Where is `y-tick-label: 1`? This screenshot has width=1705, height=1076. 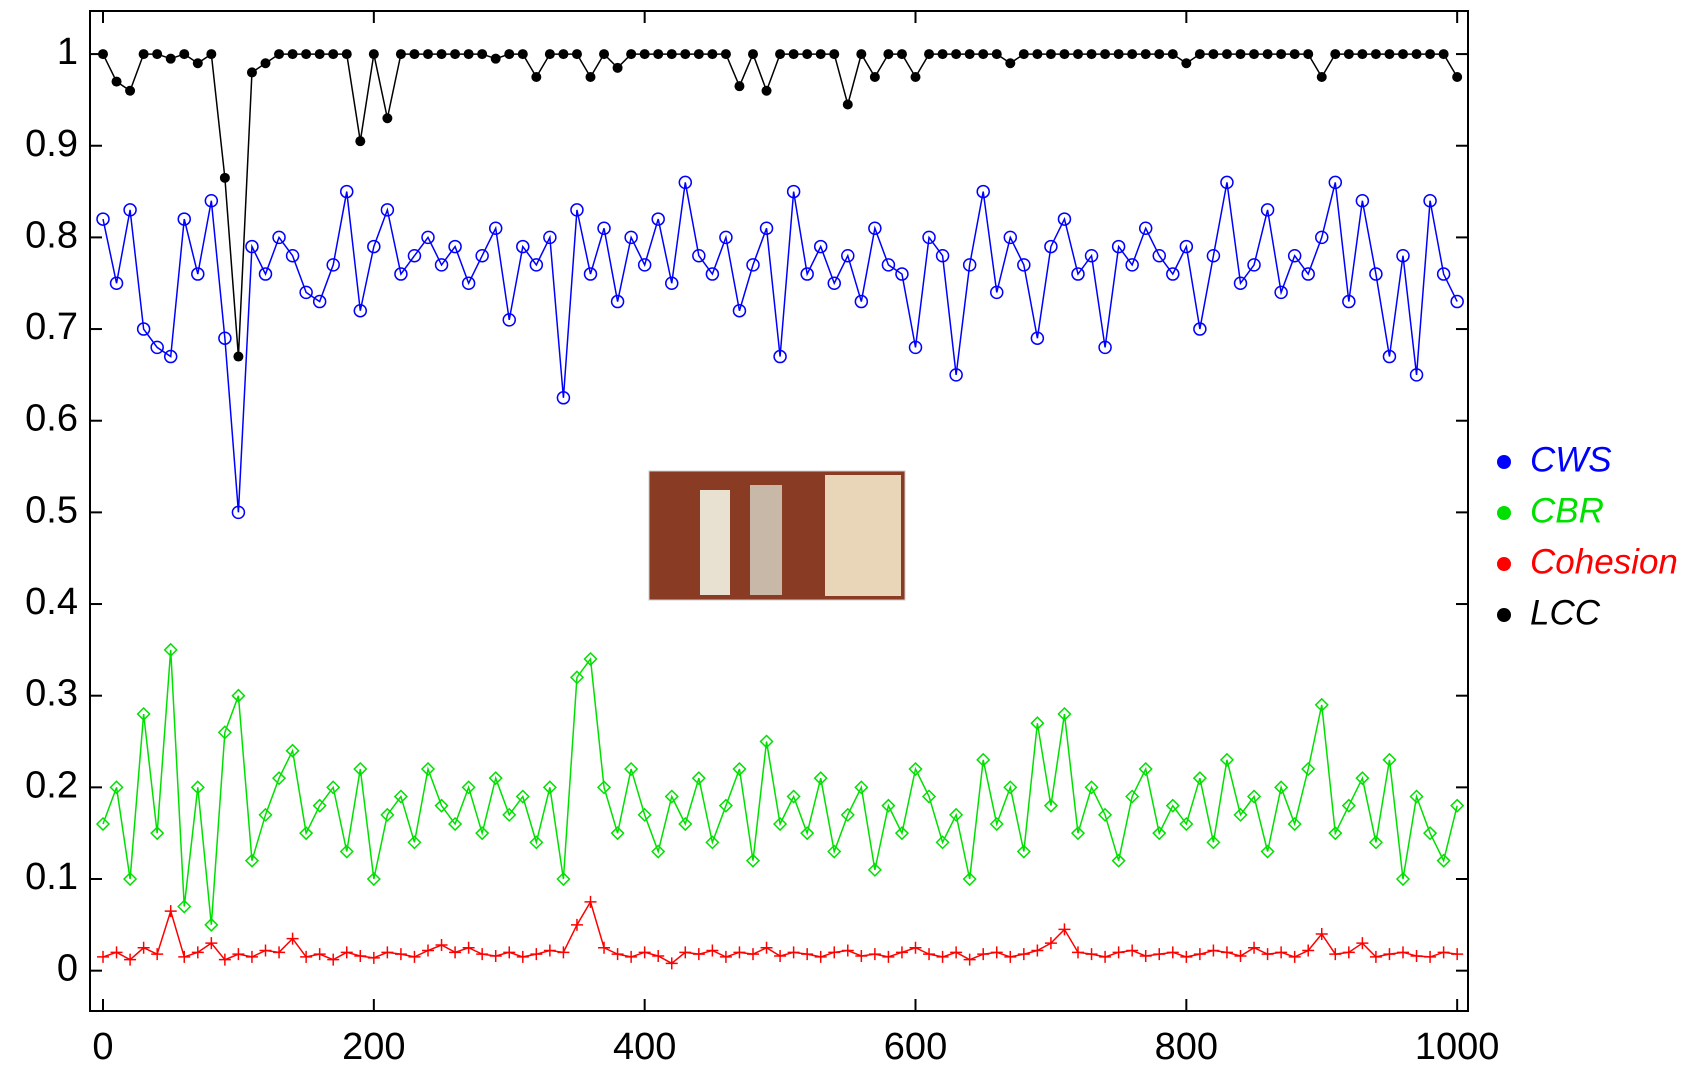
y-tick-label: 1 is located at coordinates (67, 52).